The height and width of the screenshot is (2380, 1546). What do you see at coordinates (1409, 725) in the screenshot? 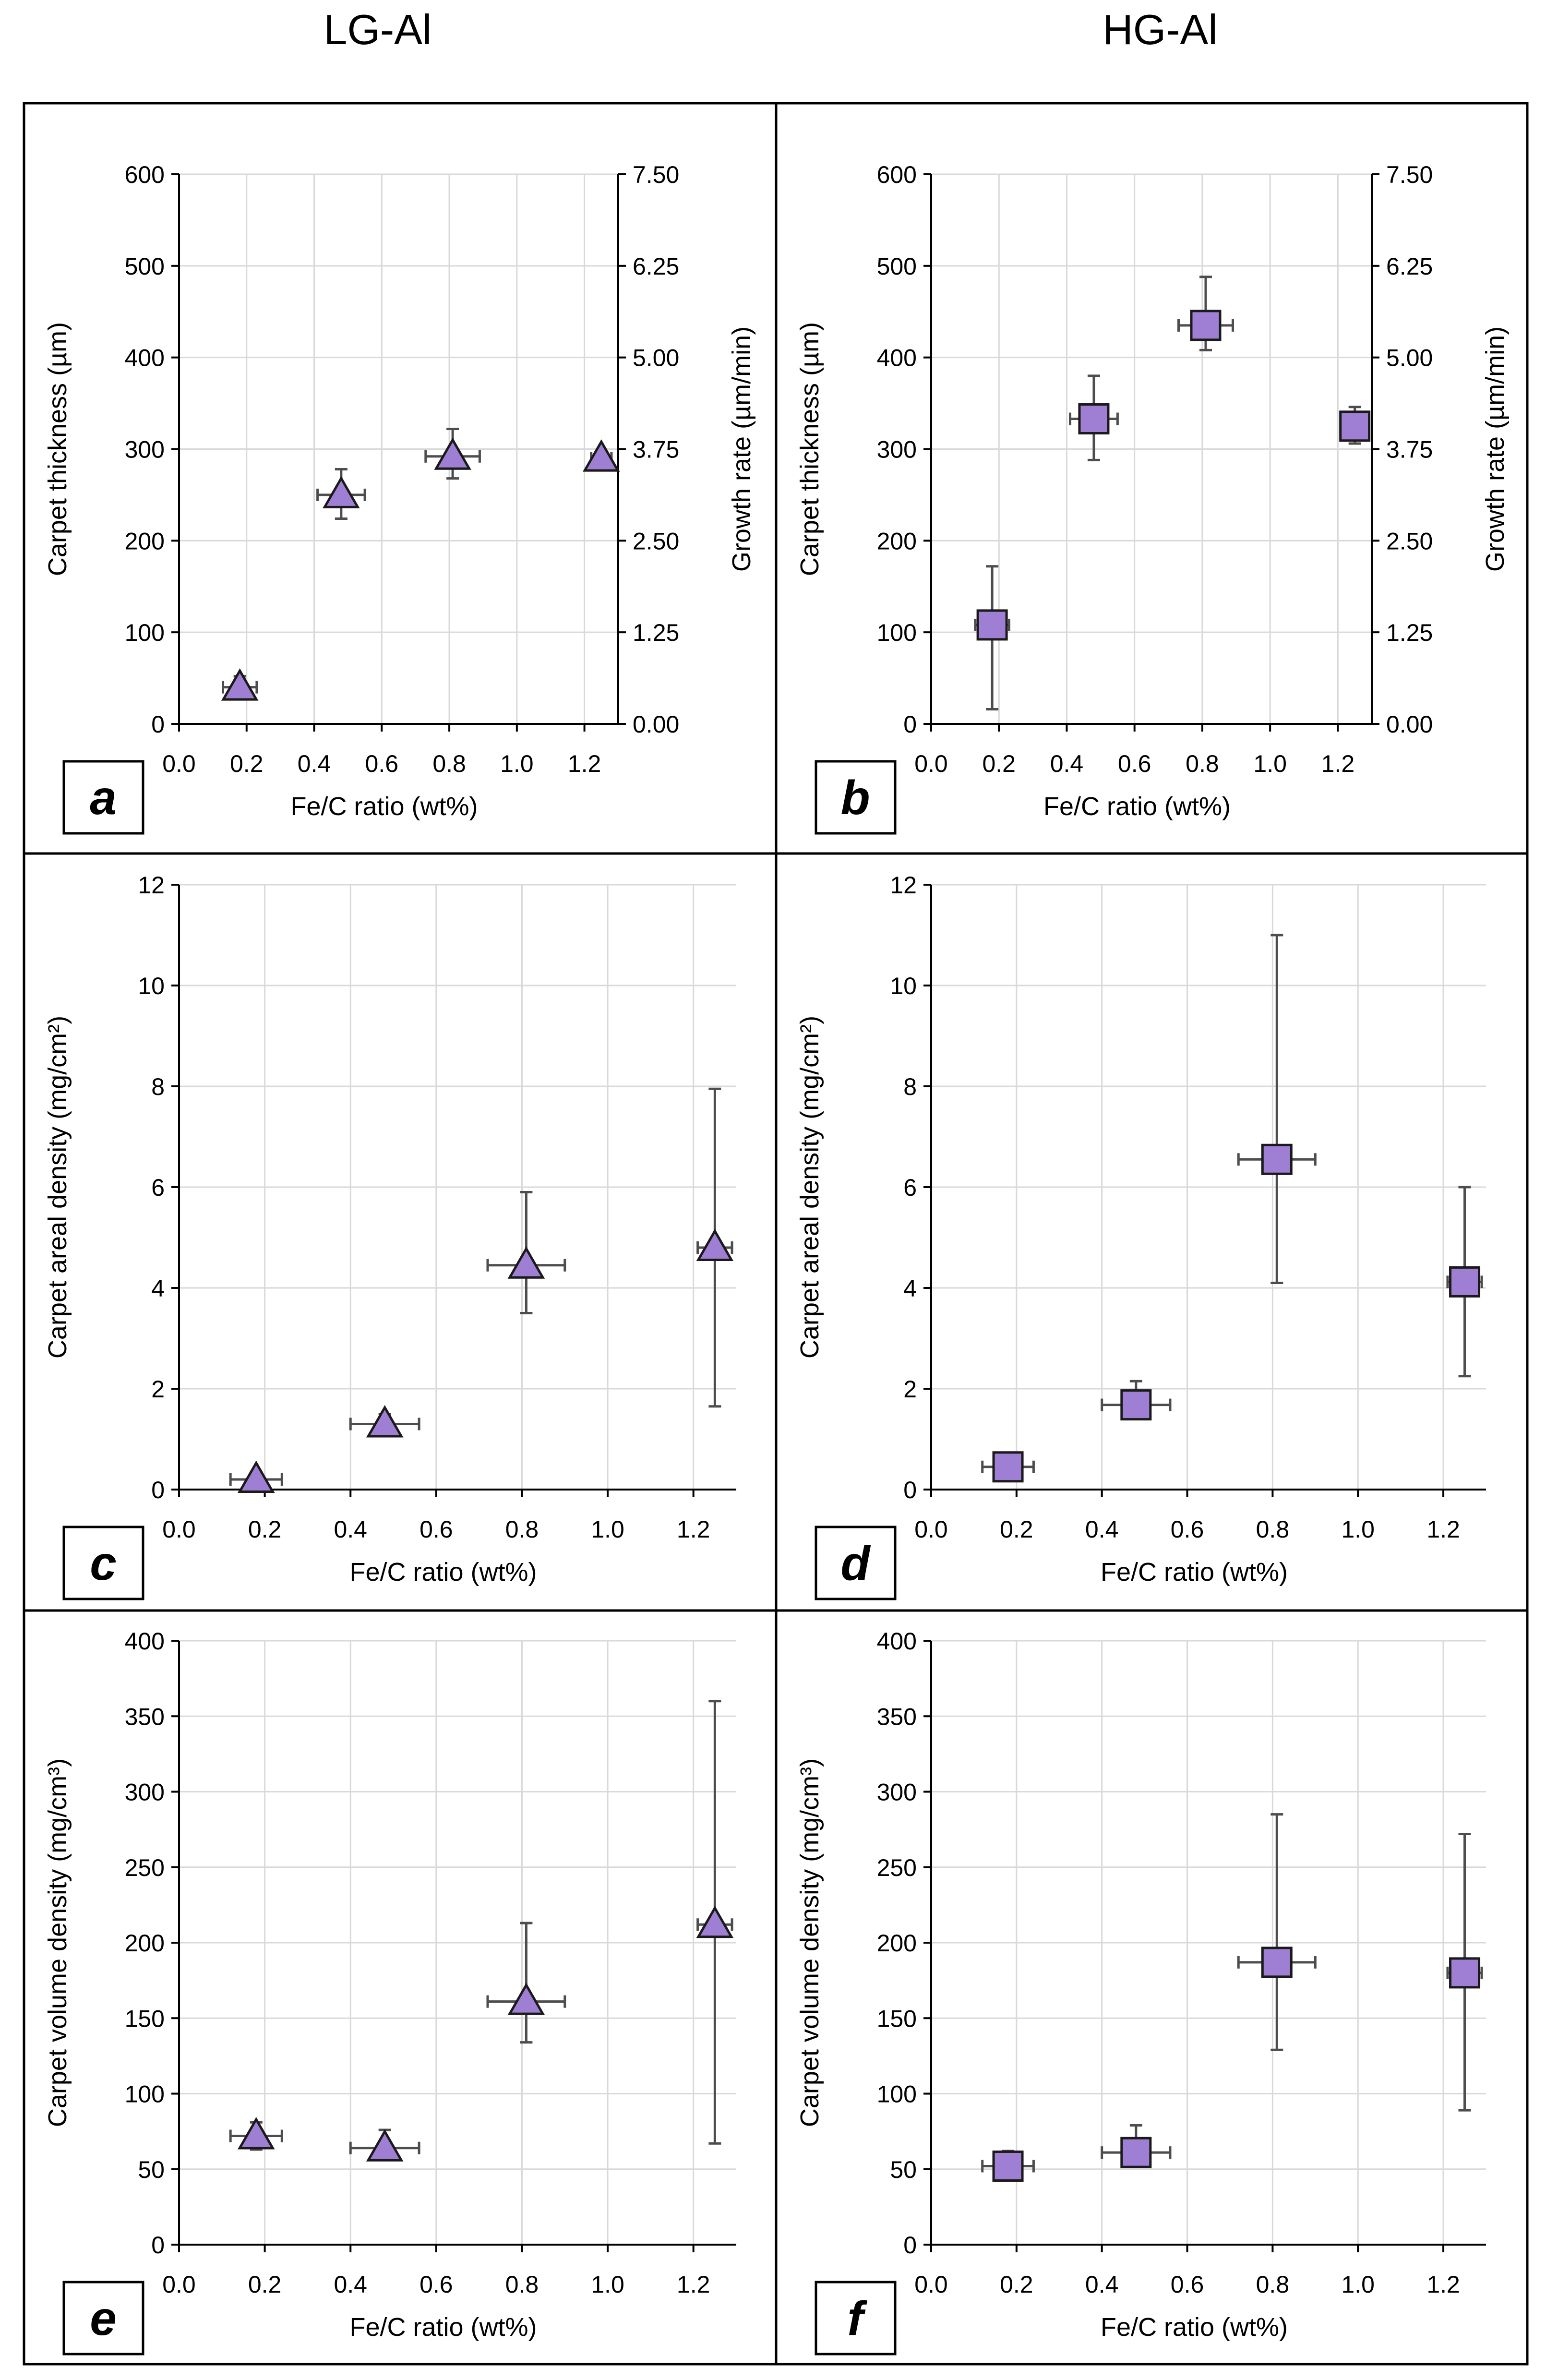
I see `y2-tick-label: 0.00` at bounding box center [1409, 725].